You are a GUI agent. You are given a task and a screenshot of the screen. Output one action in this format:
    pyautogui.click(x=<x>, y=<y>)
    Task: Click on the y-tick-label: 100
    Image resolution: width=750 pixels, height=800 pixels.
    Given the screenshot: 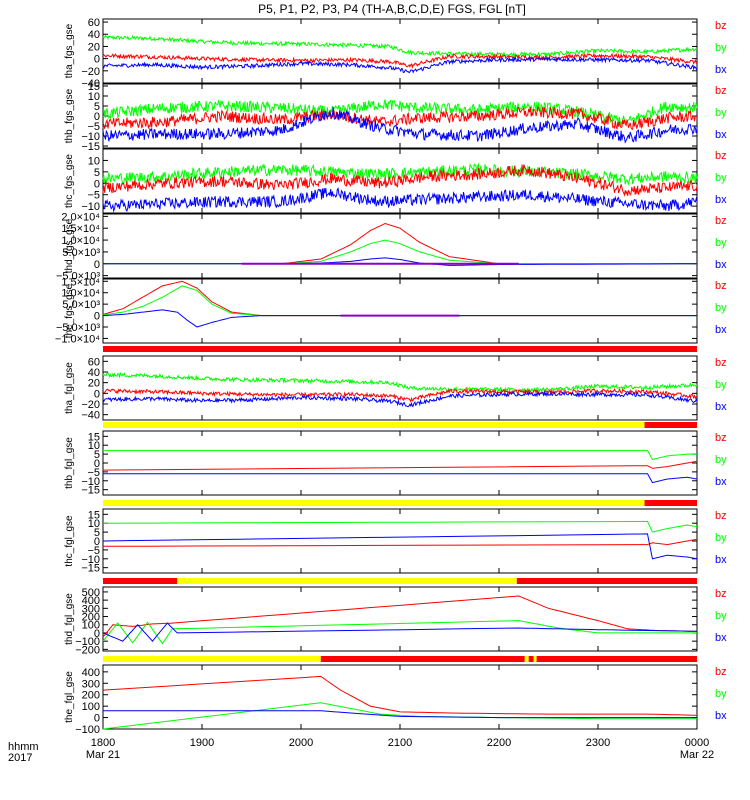 What is the action you would take?
    pyautogui.click(x=91, y=626)
    